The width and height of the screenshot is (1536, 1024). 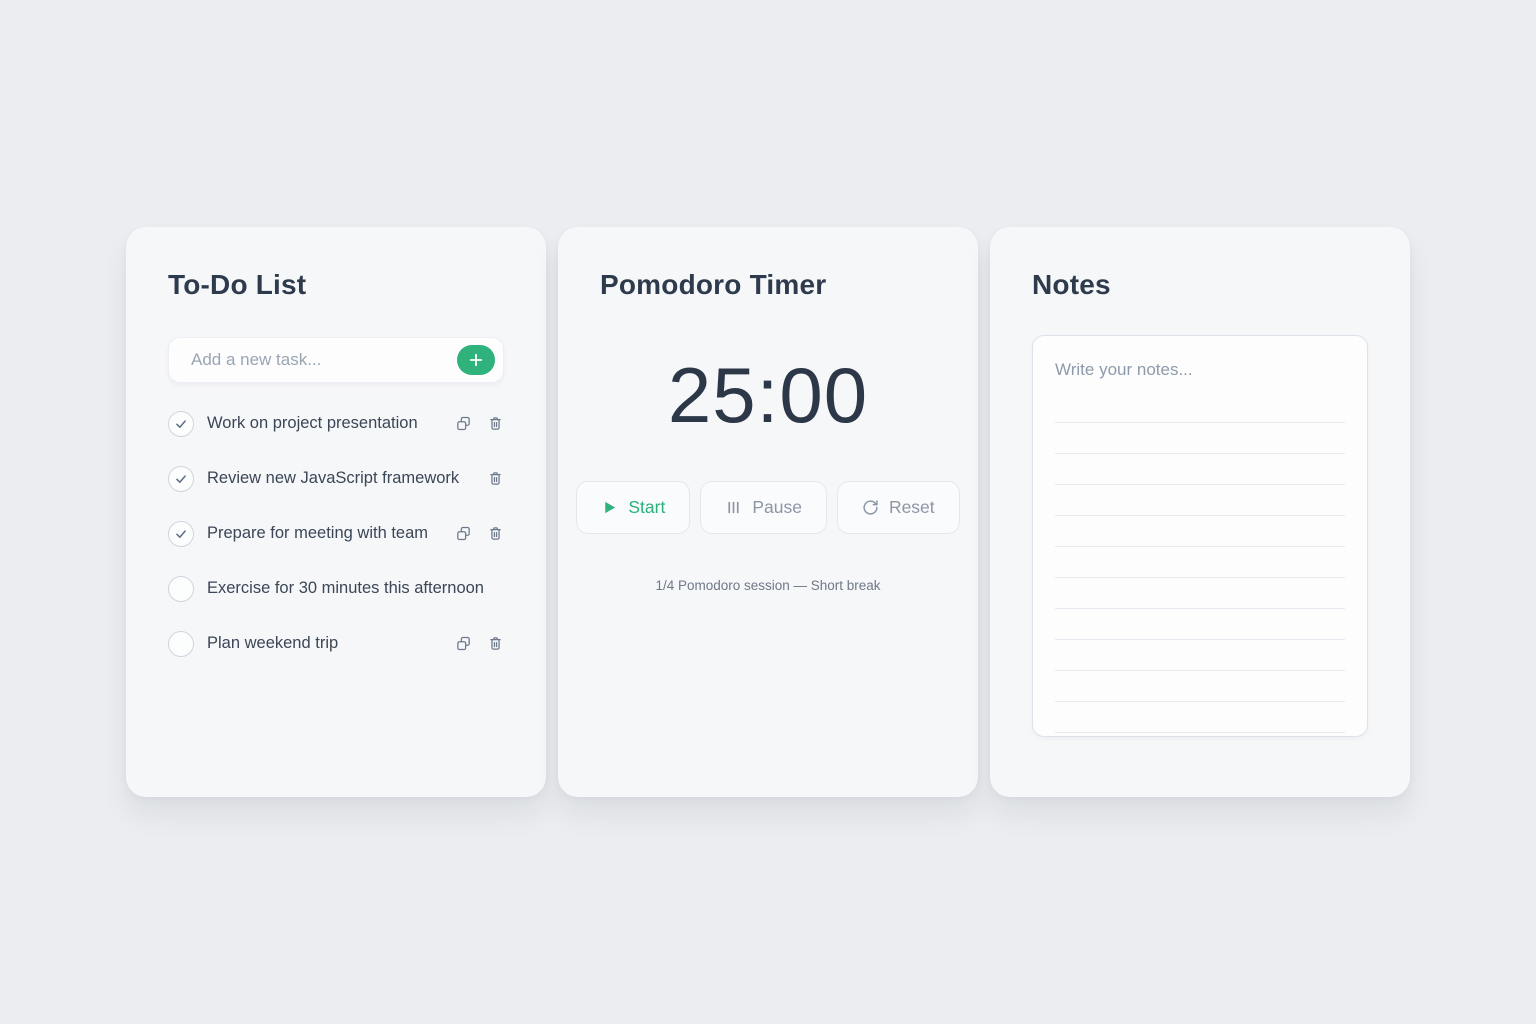 I want to click on task-row: Plan weekend trip, so click(x=336, y=643).